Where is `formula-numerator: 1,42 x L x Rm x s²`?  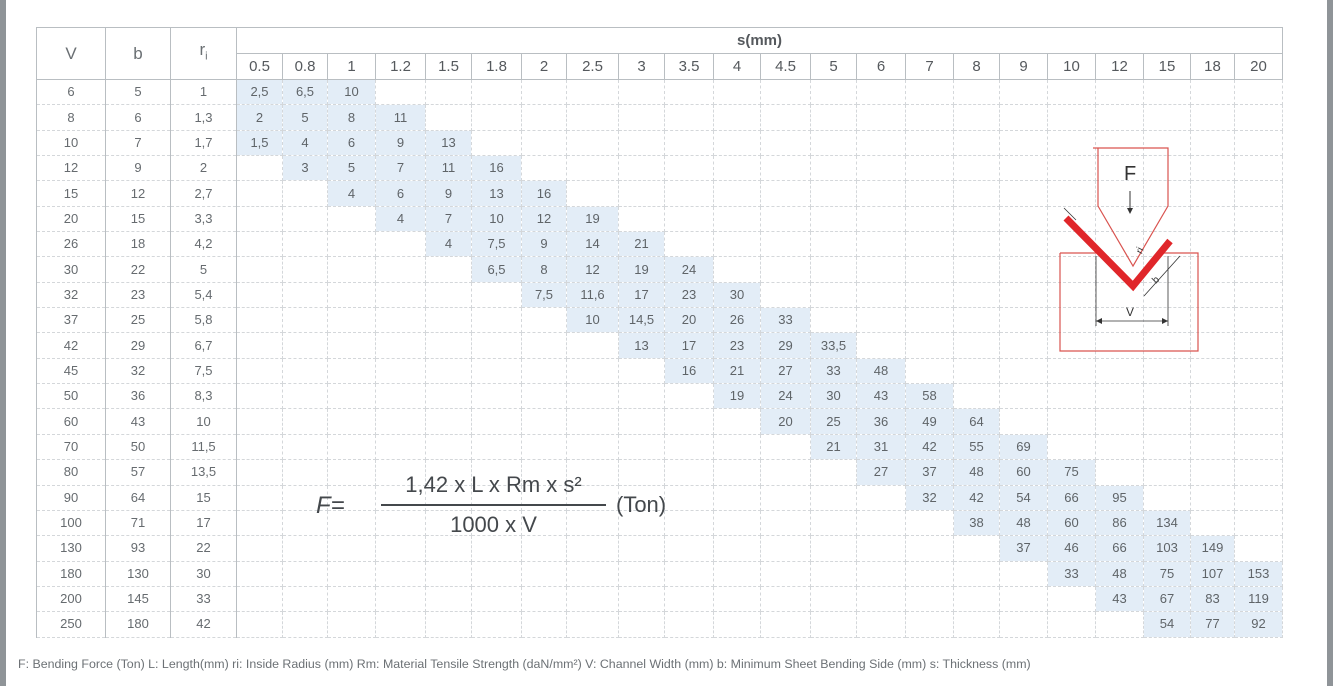
formula-numerator: 1,42 x L x Rm x s² is located at coordinates (493, 484).